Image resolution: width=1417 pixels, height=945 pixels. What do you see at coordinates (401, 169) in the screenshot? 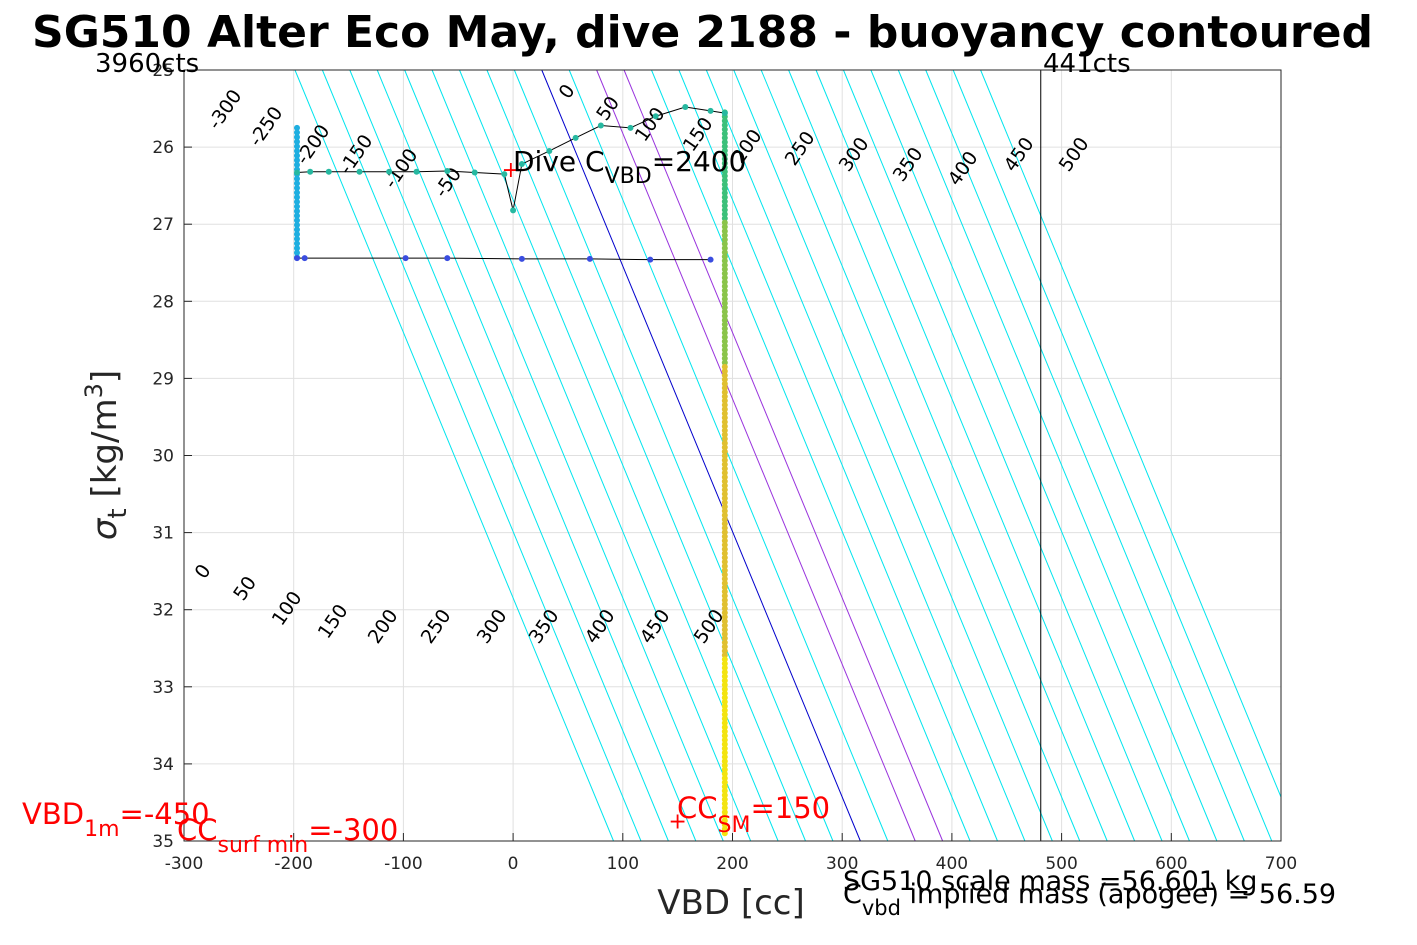
I see `contour-label-upper: -100` at bounding box center [401, 169].